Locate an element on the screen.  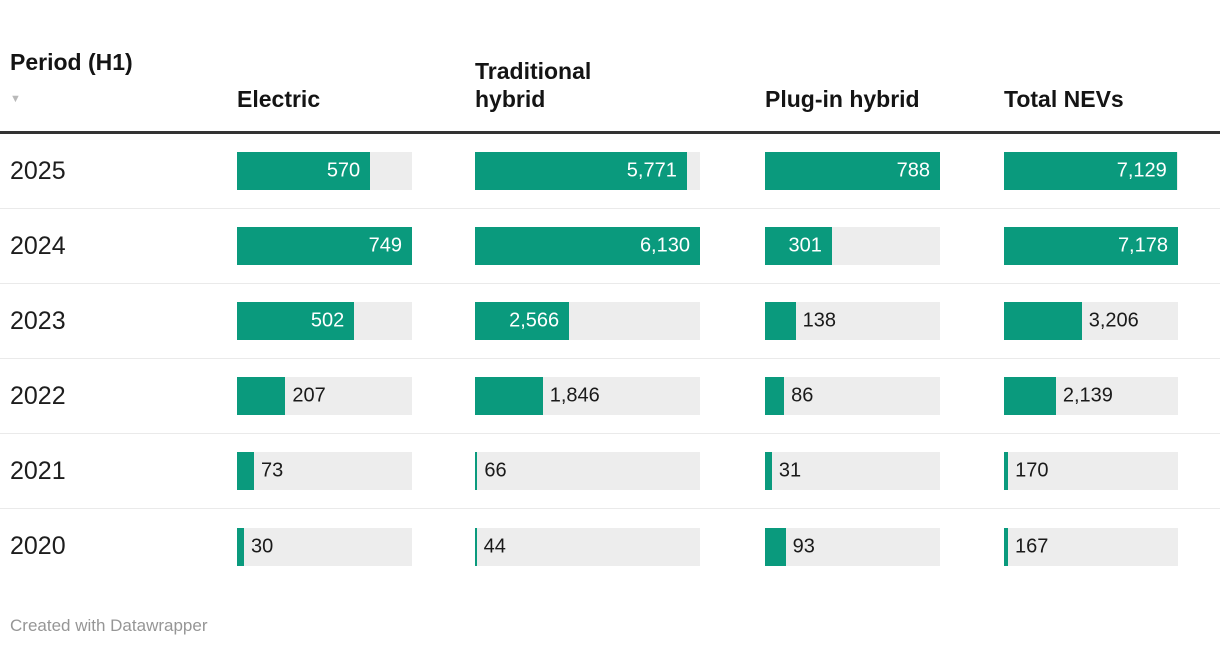
bar-cell-electric: 570 is located at coordinates (356, 171).